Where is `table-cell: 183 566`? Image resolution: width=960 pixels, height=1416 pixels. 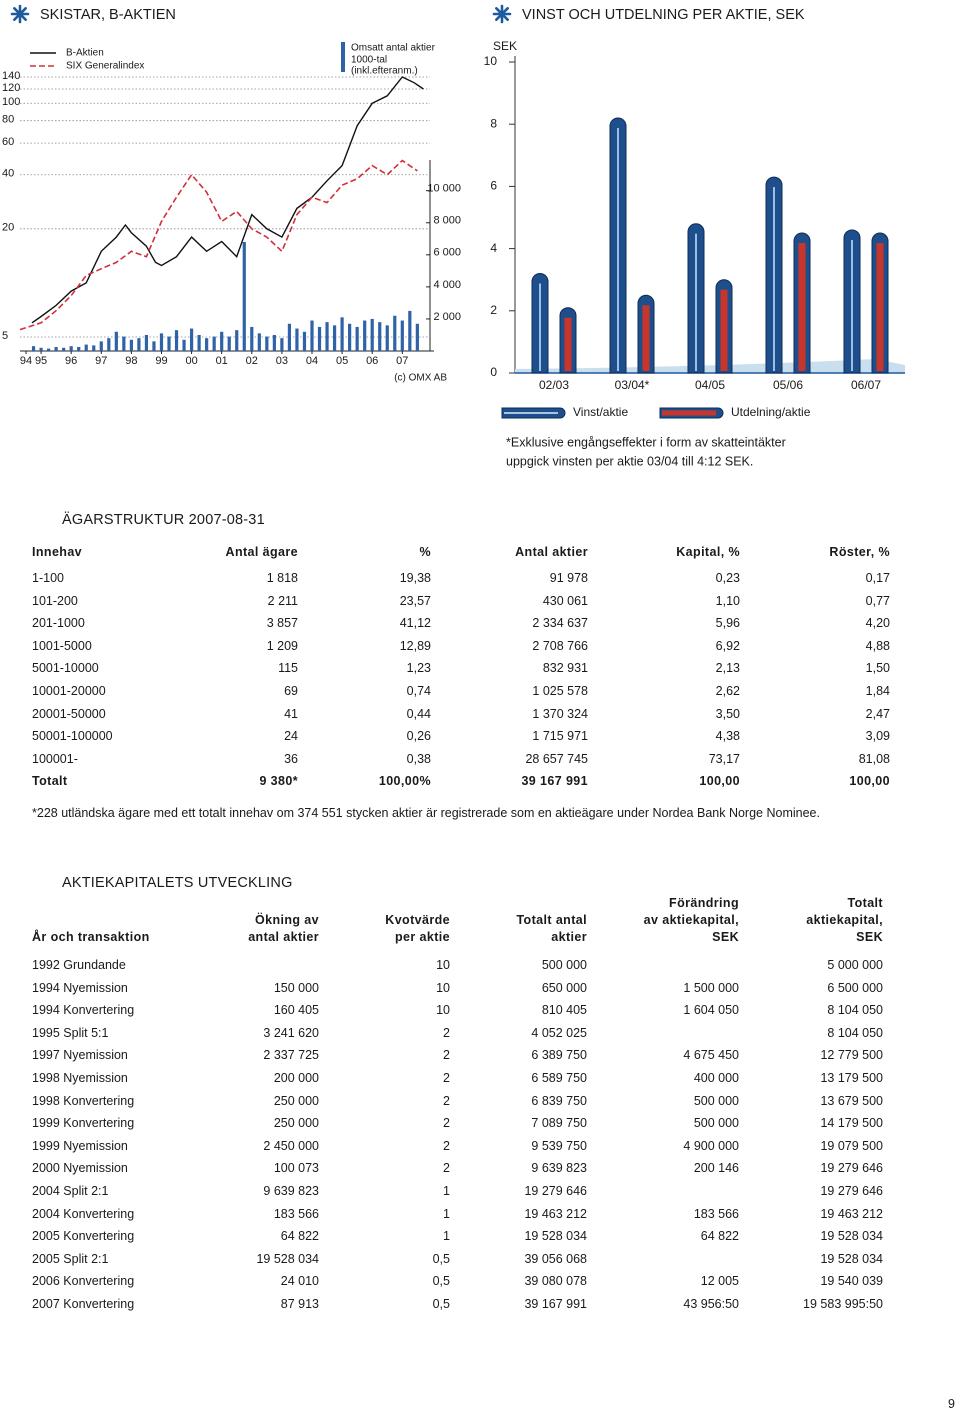 table-cell: 183 566 is located at coordinates (296, 1213).